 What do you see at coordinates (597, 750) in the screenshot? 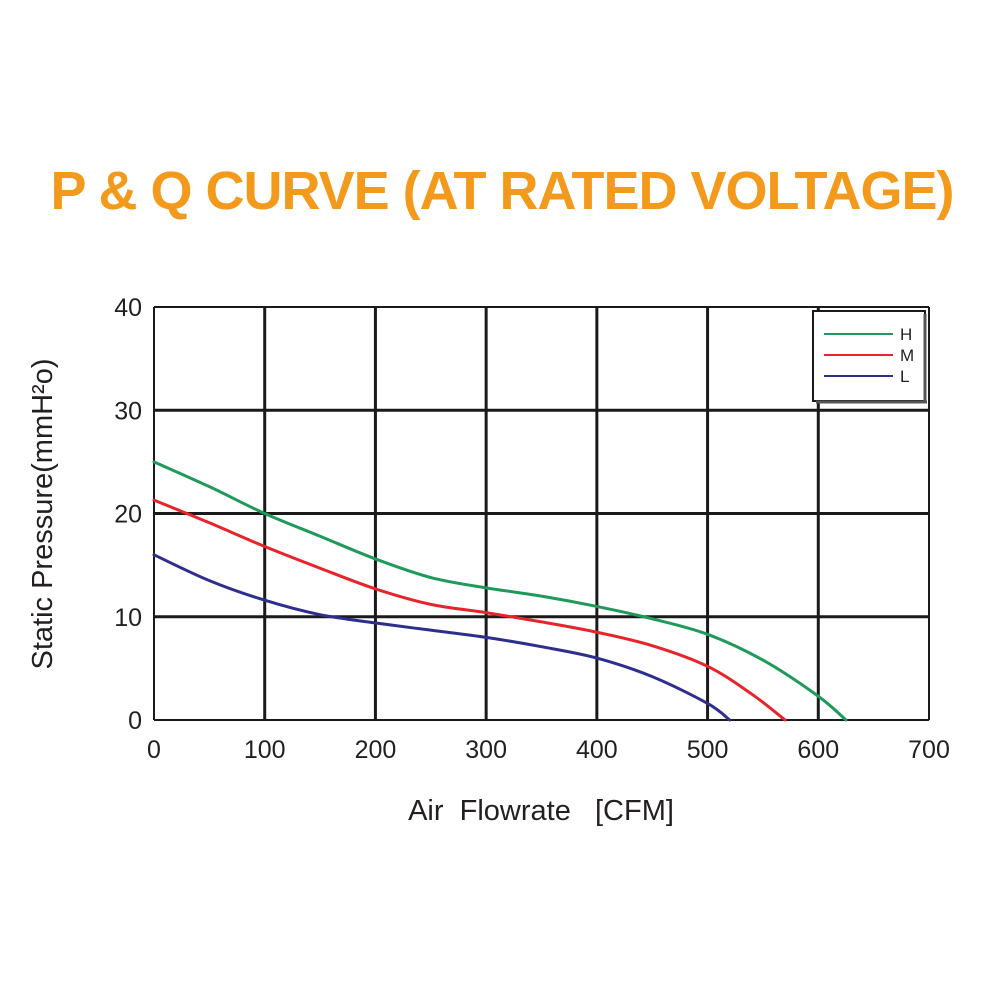
I see `x-tick-label-400: 400` at bounding box center [597, 750].